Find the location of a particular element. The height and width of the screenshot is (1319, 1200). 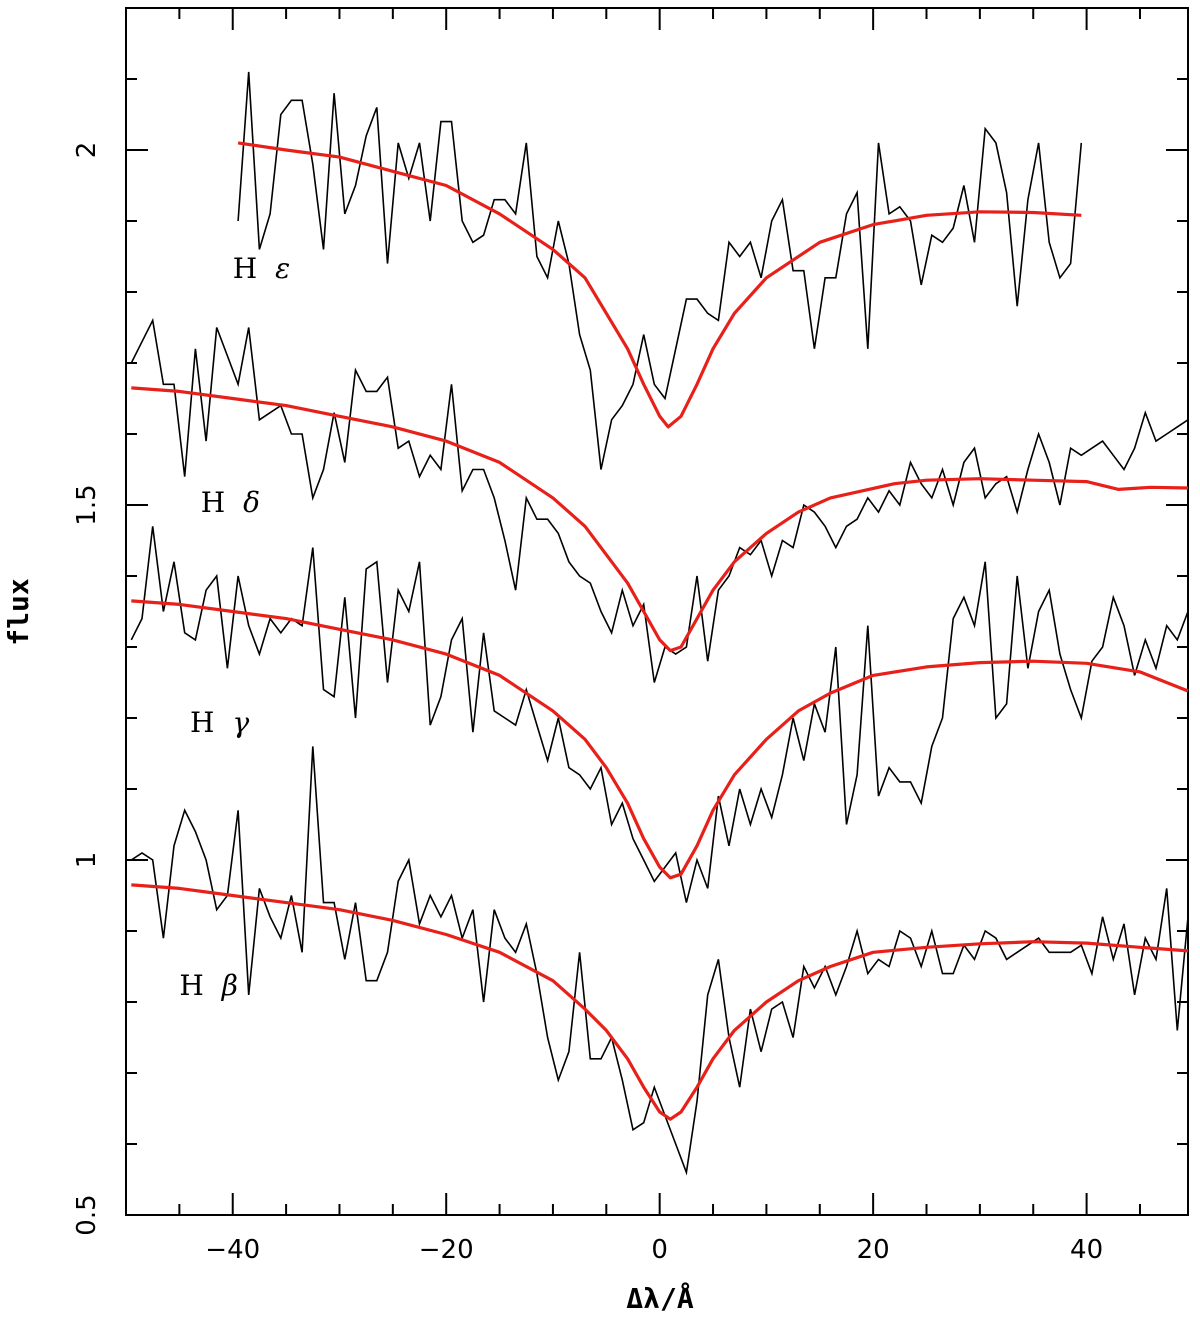

x-tick-label: 40 is located at coordinates (1086, 1250).